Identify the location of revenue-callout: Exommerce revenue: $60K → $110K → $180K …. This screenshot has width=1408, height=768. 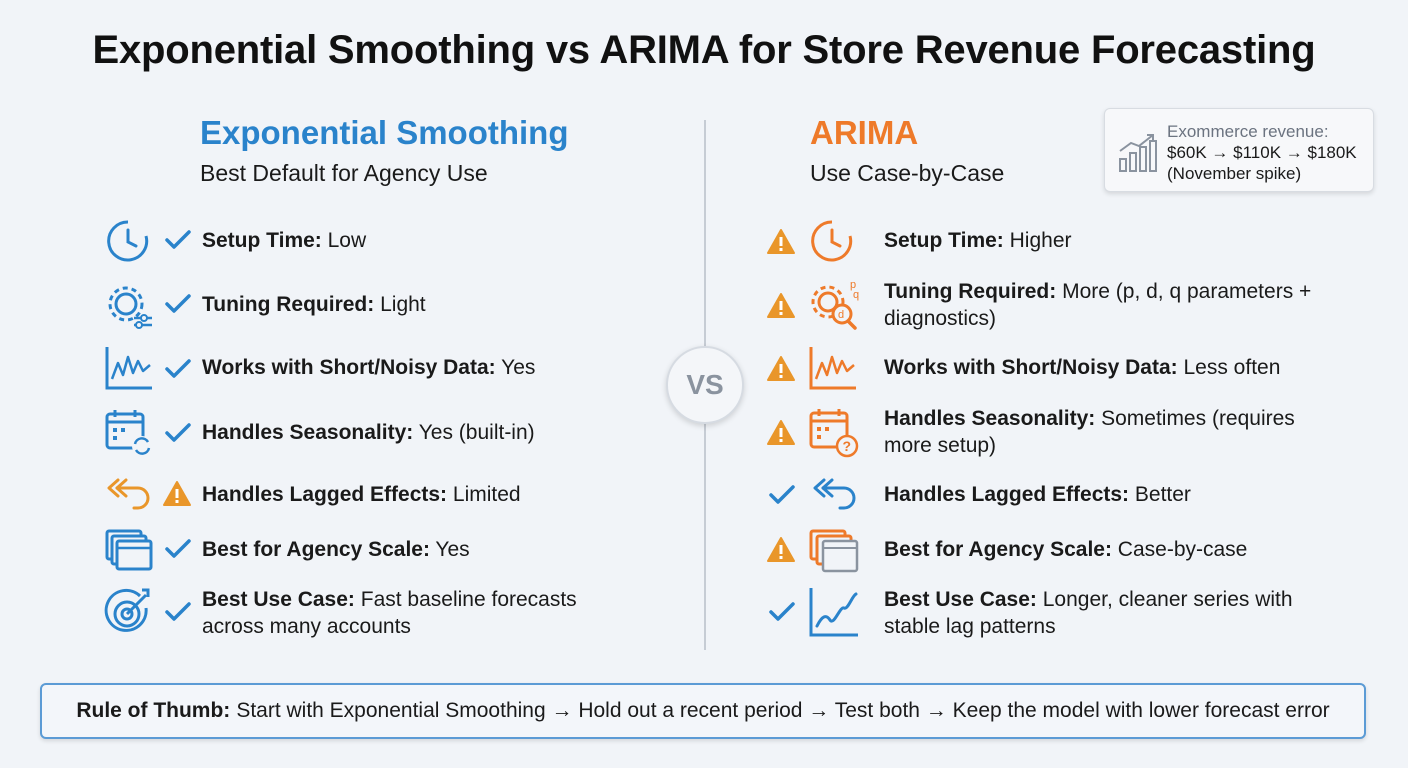
(1239, 150).